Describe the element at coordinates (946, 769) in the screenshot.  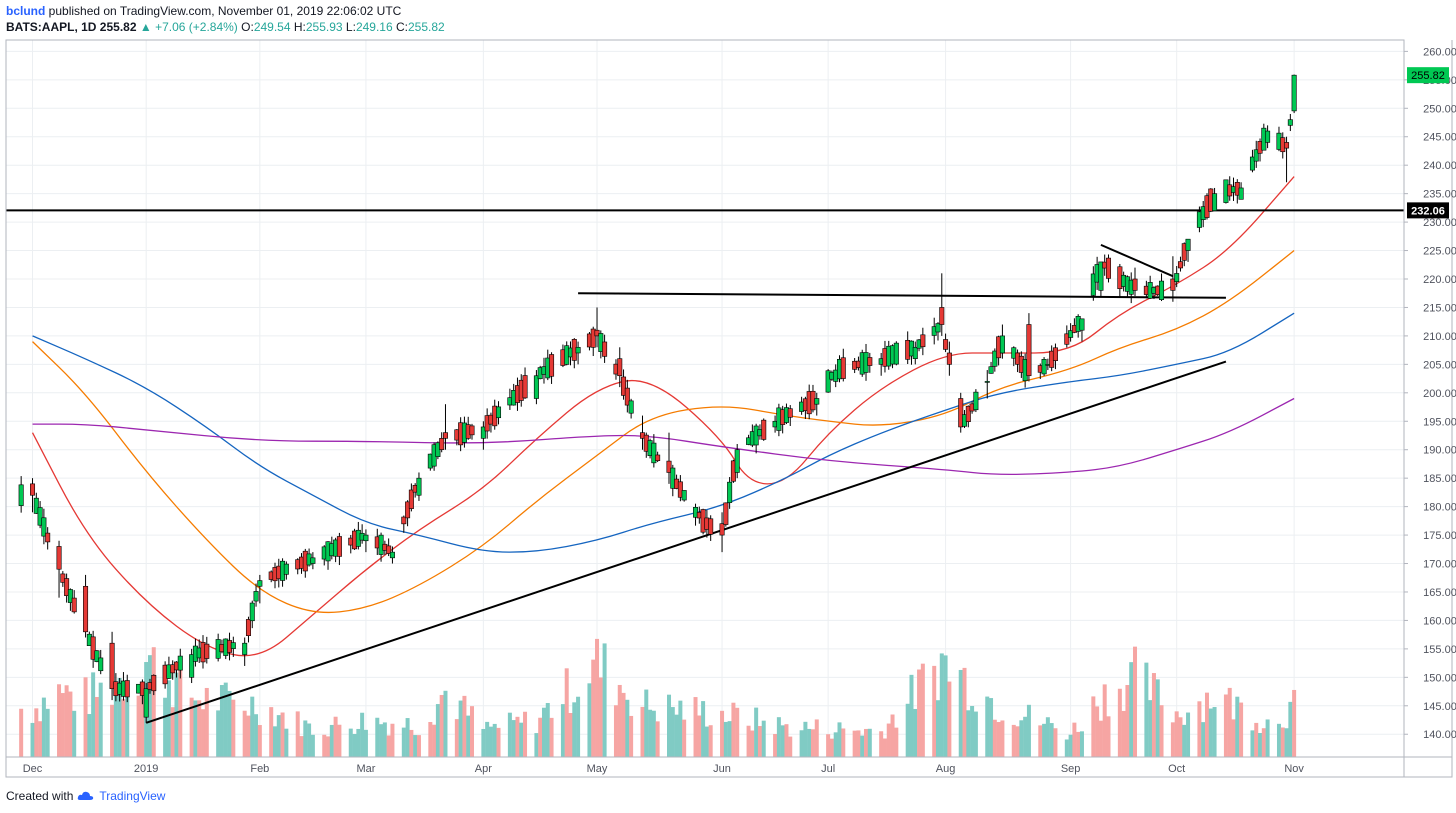
I see `time-tick-label: Aug` at that location.